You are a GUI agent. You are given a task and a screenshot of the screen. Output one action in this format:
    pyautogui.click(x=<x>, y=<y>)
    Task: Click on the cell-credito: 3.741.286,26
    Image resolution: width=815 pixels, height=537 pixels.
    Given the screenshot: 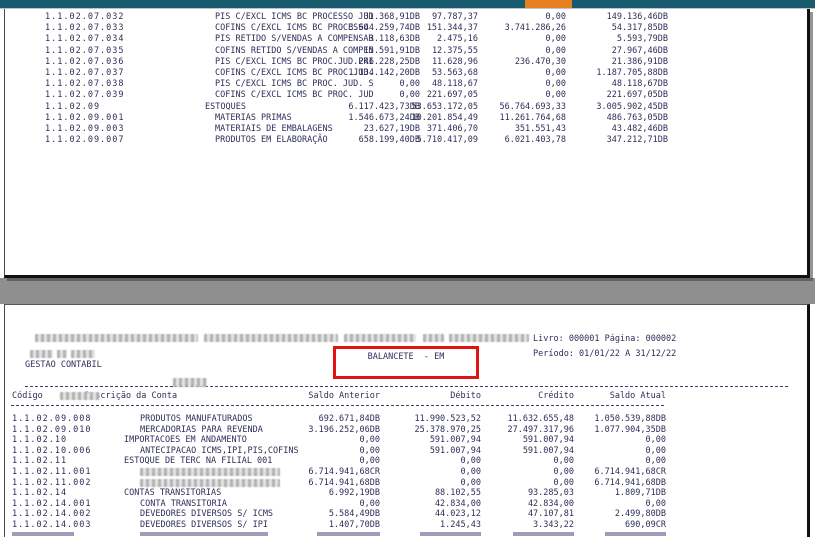 What is the action you would take?
    pyautogui.click(x=535, y=28)
    